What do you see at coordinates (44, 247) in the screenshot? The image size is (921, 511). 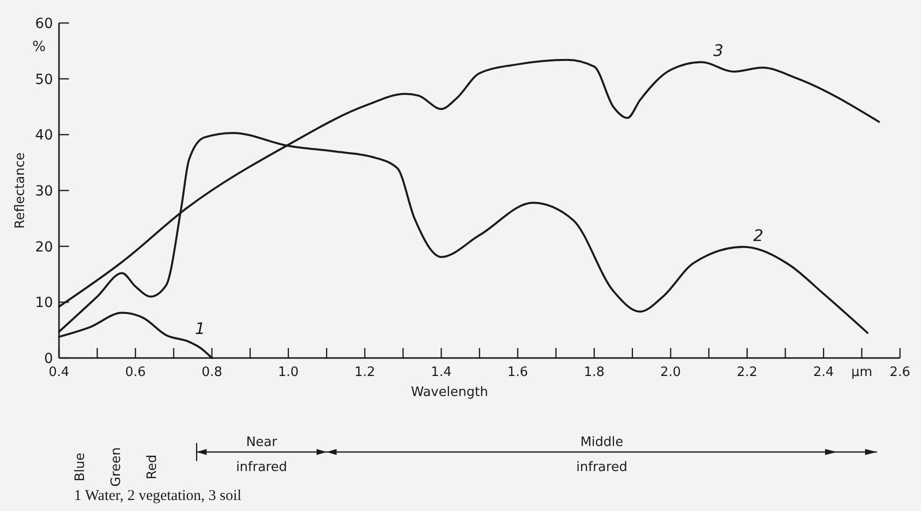 I see `y-tick-label: 20` at bounding box center [44, 247].